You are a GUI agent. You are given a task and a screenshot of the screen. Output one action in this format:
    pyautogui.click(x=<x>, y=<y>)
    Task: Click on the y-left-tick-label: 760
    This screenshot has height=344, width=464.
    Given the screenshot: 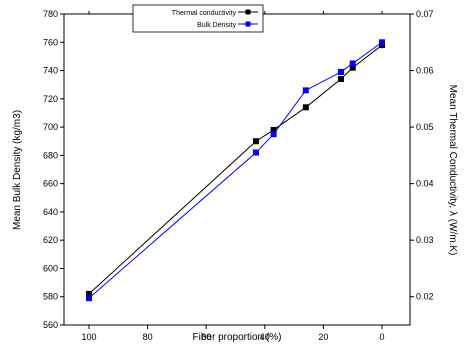 What is the action you would take?
    pyautogui.click(x=50, y=42)
    